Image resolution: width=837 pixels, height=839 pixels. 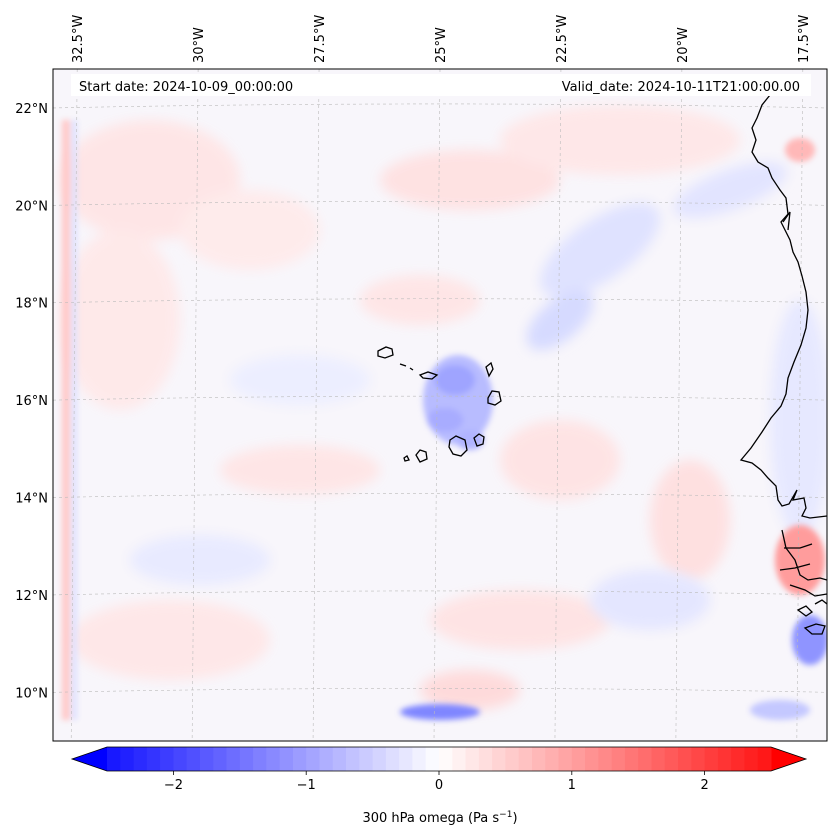 What do you see at coordinates (804, 39) in the screenshot?
I see `lon-tick-label: 17.5°W` at bounding box center [804, 39].